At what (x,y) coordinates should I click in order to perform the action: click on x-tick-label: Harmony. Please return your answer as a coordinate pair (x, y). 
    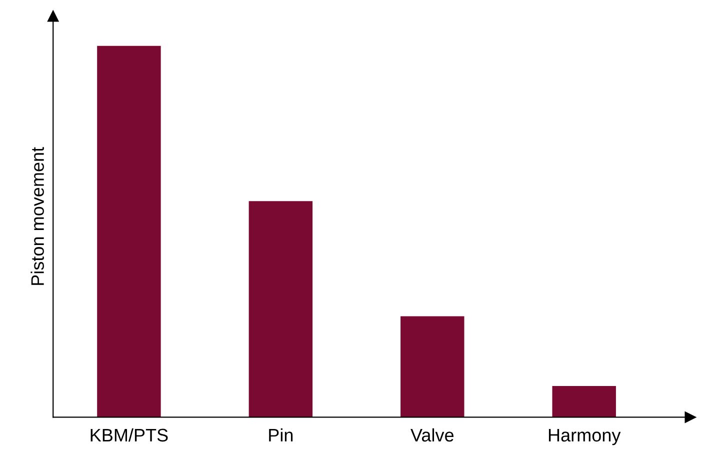
    Looking at the image, I should click on (584, 437).